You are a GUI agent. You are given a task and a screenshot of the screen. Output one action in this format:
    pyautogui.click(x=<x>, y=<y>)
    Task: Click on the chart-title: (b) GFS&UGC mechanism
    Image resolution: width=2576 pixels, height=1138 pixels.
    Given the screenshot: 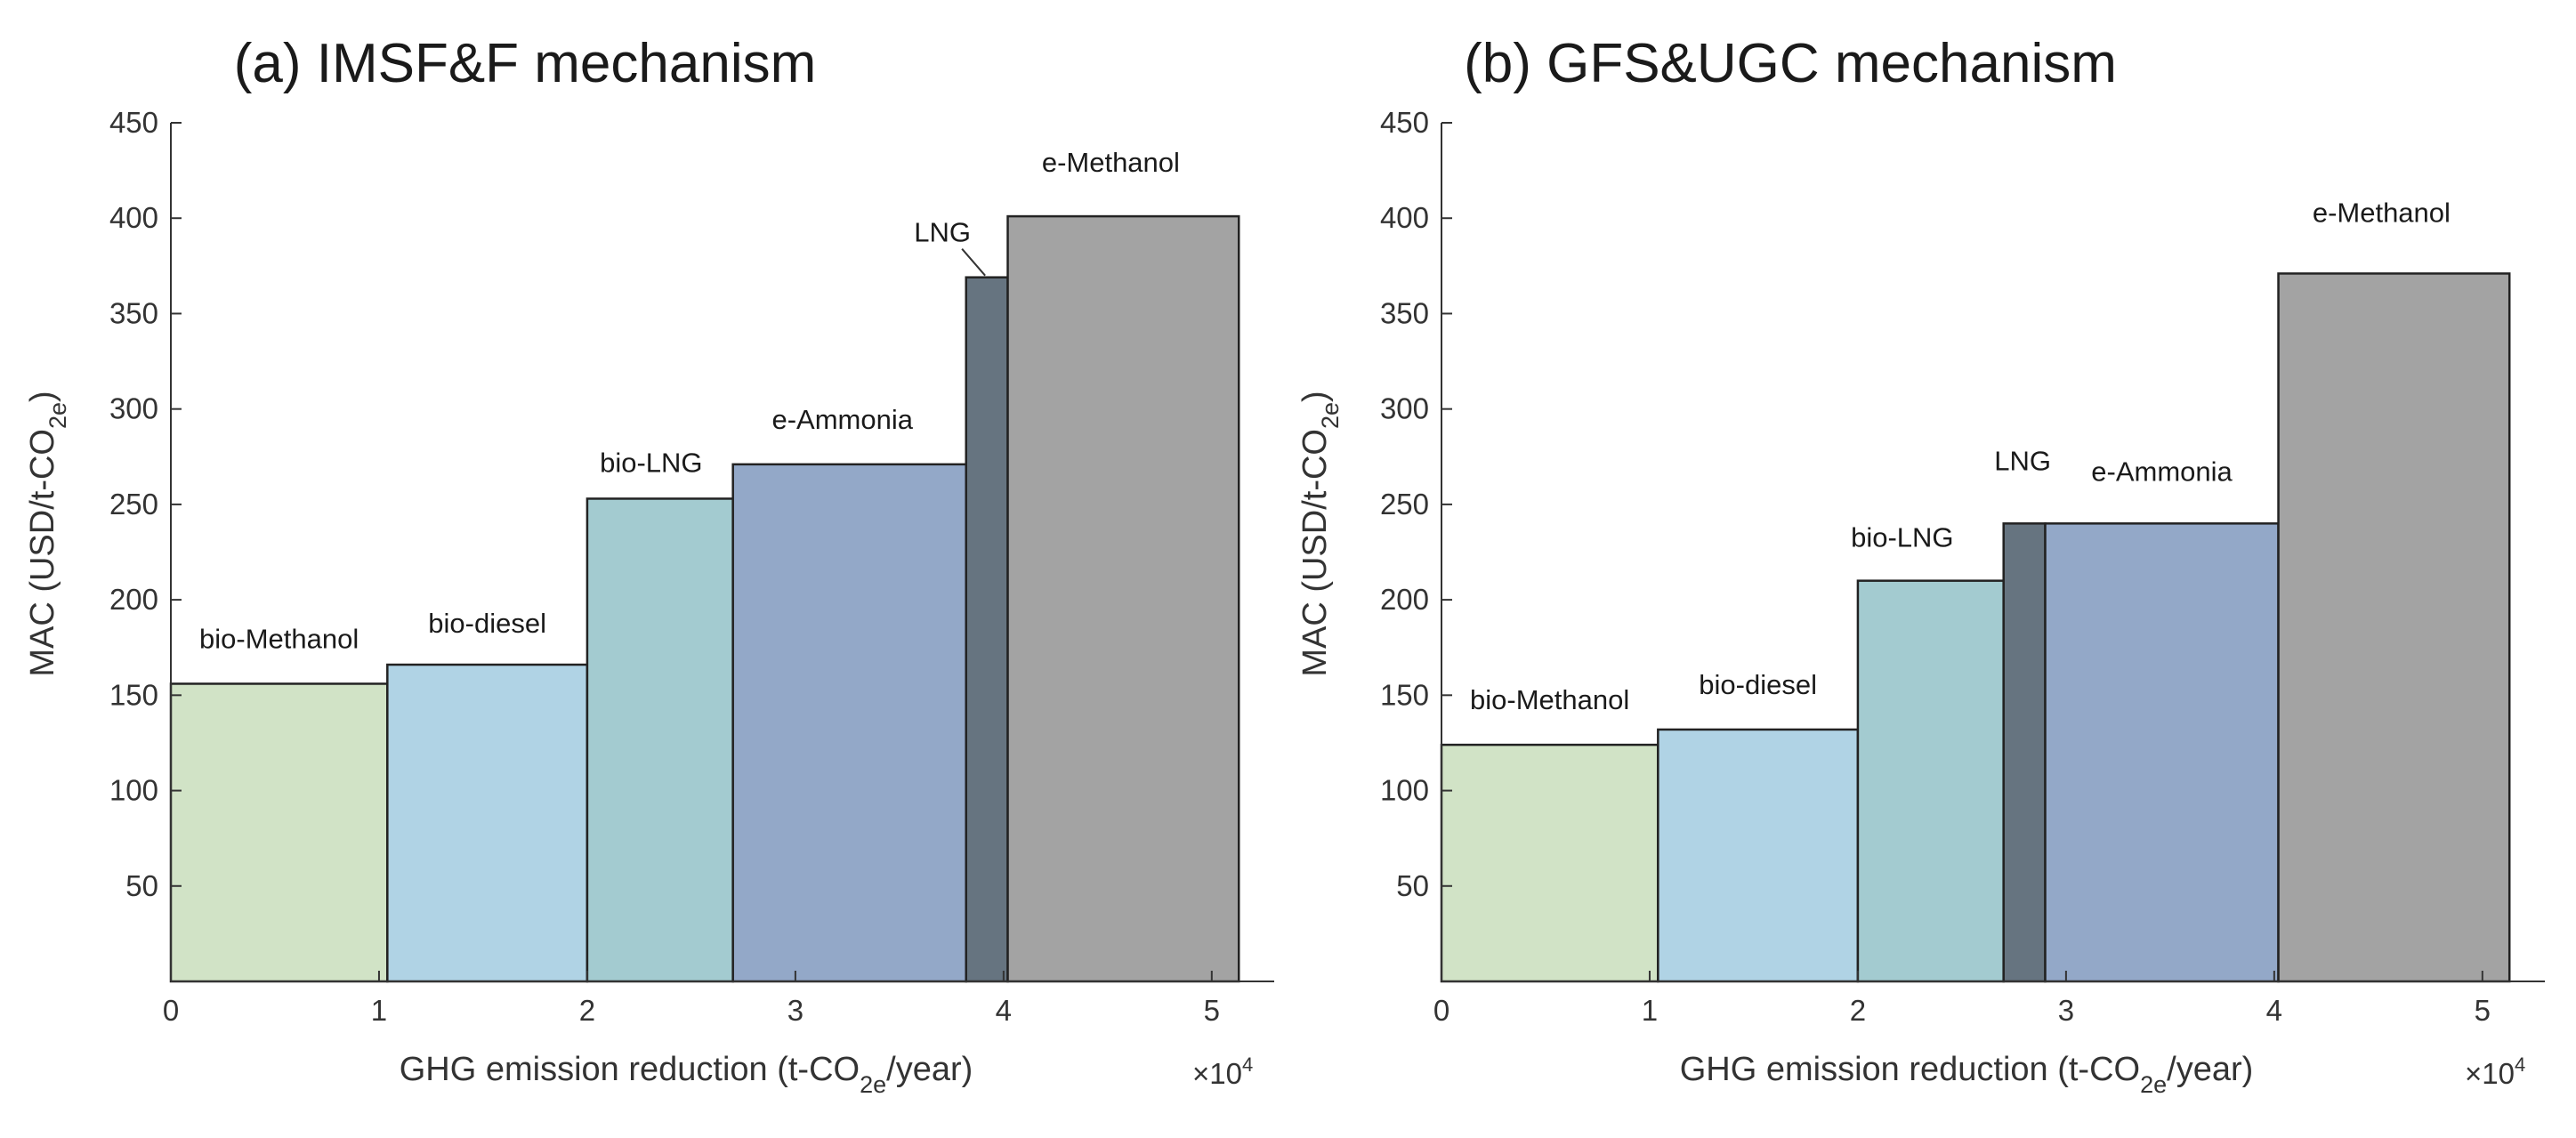 What is the action you would take?
    pyautogui.click(x=1790, y=63)
    